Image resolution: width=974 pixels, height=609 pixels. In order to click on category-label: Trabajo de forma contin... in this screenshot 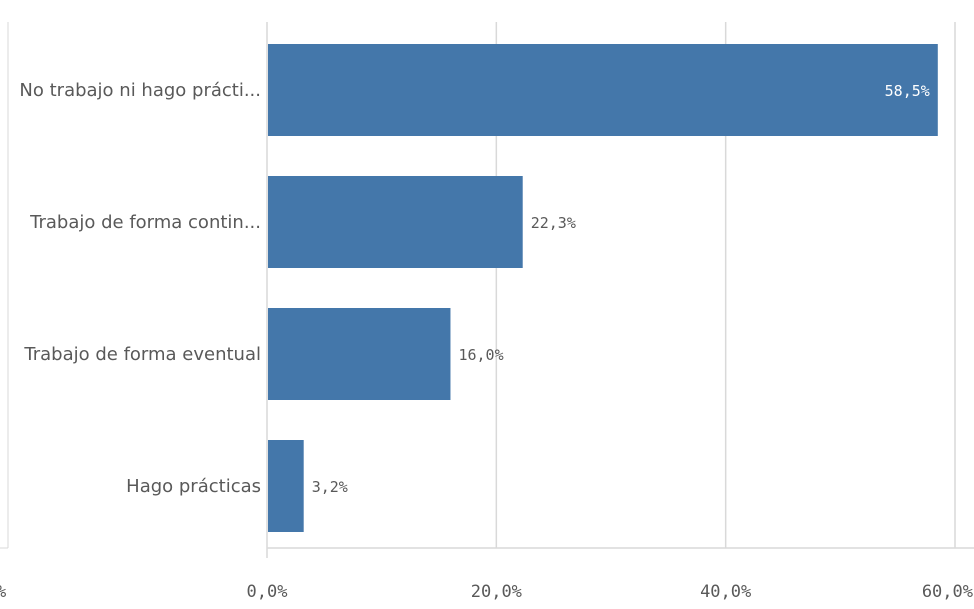, I will do `click(145, 222)`.